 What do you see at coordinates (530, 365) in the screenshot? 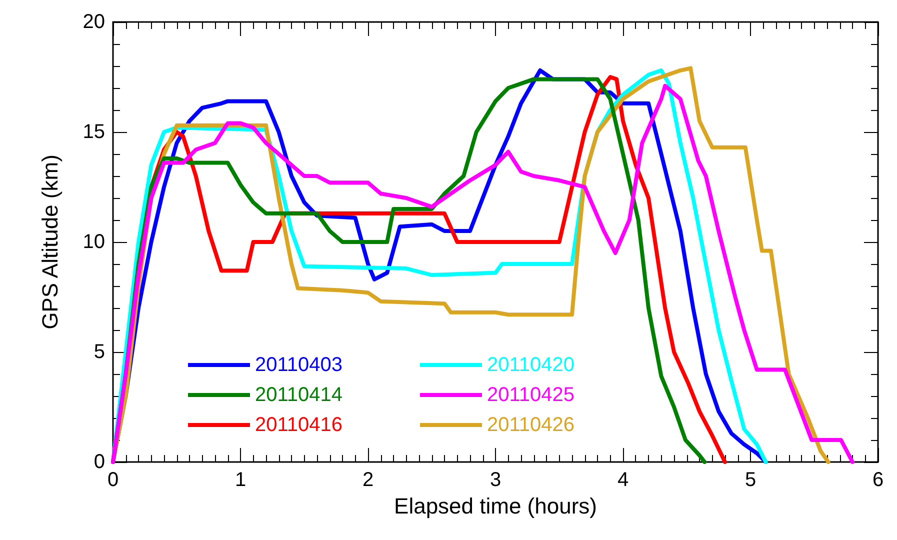
I see `legend-label: 20110420` at bounding box center [530, 365].